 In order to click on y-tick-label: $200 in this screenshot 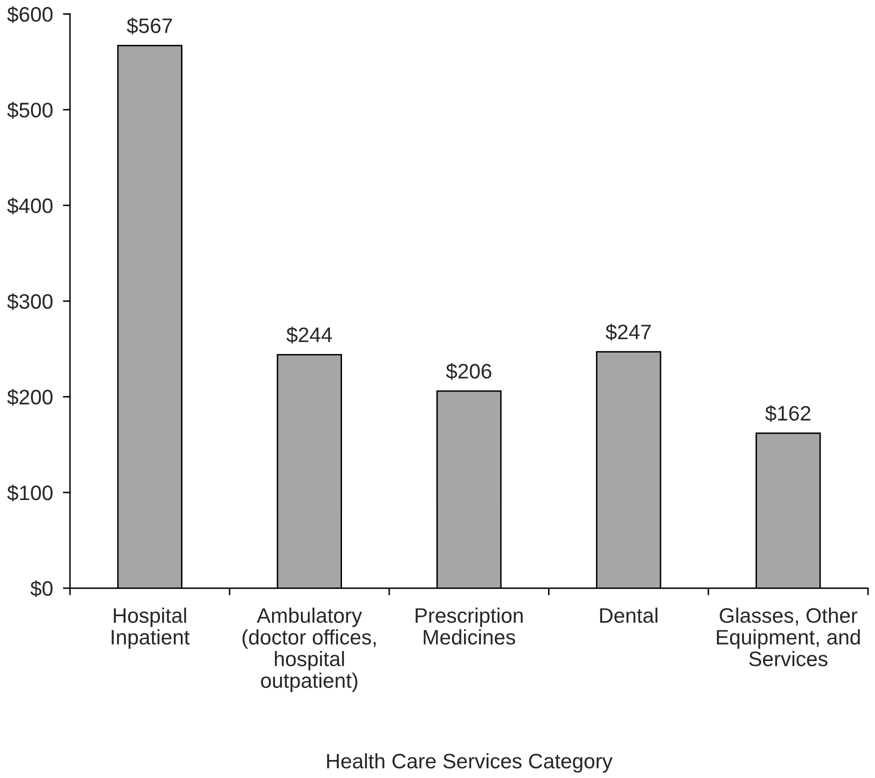, I will do `click(30, 397)`.